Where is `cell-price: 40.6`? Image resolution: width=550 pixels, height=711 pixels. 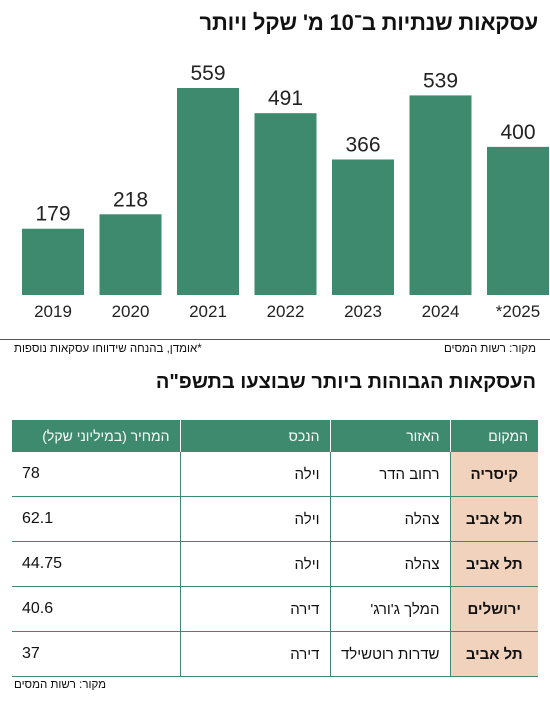
cell-price: 40.6 is located at coordinates (96, 609).